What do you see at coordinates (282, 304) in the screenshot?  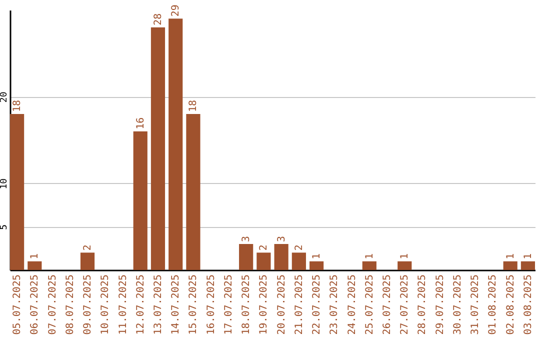 I see `x-tick-label: 20.07.2025` at bounding box center [282, 304].